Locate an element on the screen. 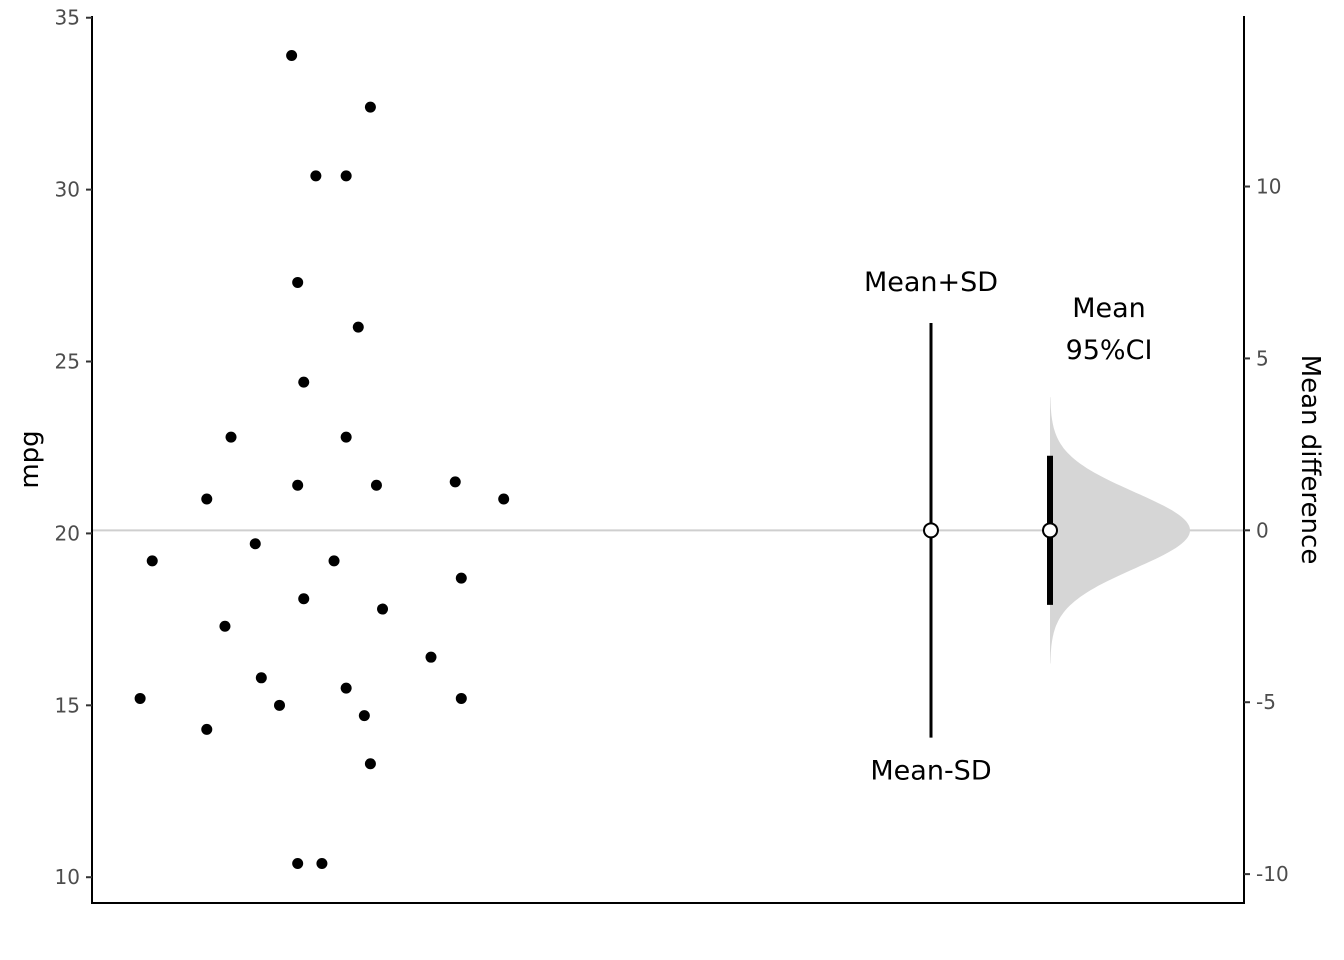  mean-label: Mean is located at coordinates (1109, 308).